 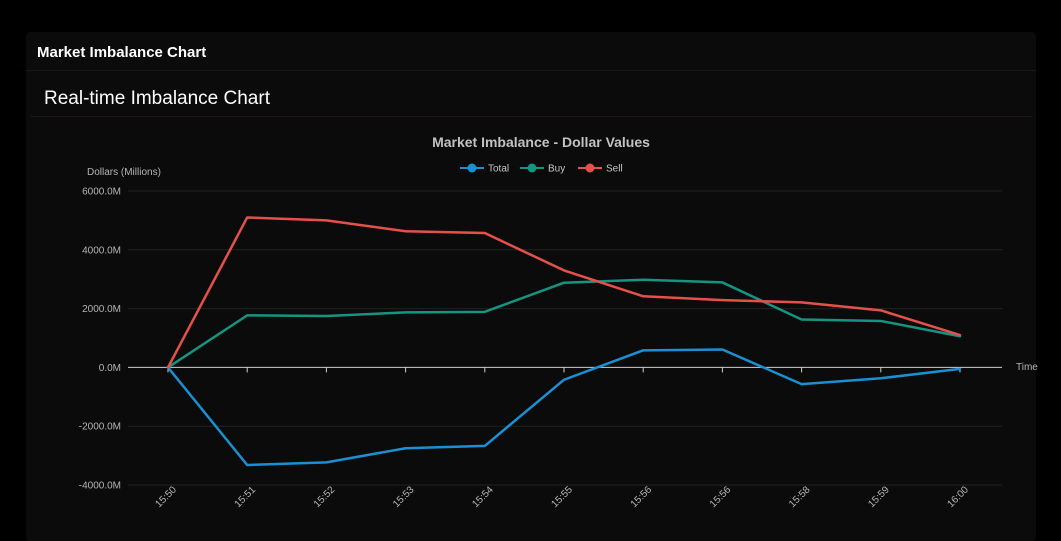 I want to click on legend-label-total: Total, so click(x=498, y=169).